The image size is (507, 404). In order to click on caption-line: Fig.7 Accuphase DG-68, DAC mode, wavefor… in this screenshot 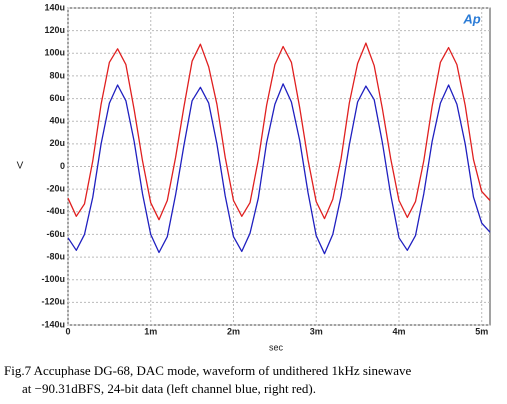, I will do `click(207, 370)`.